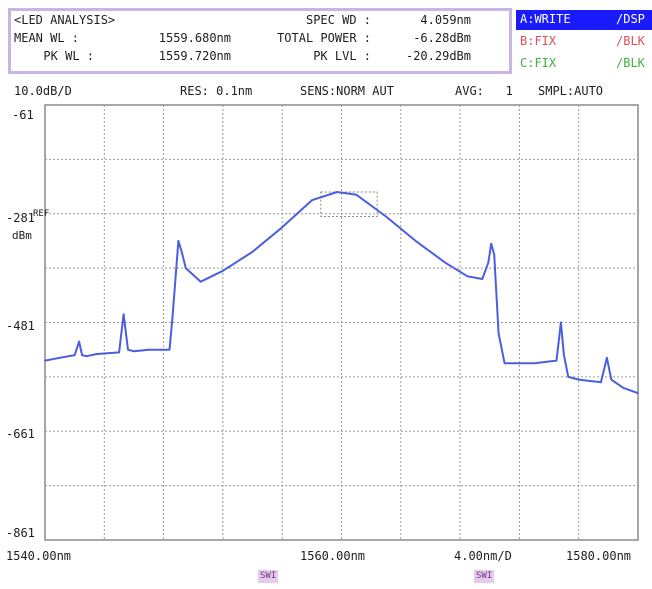 This screenshot has height=589, width=652. Describe the element at coordinates (194, 56) in the screenshot. I see `pk-wl-value: 1559.720nm` at that location.